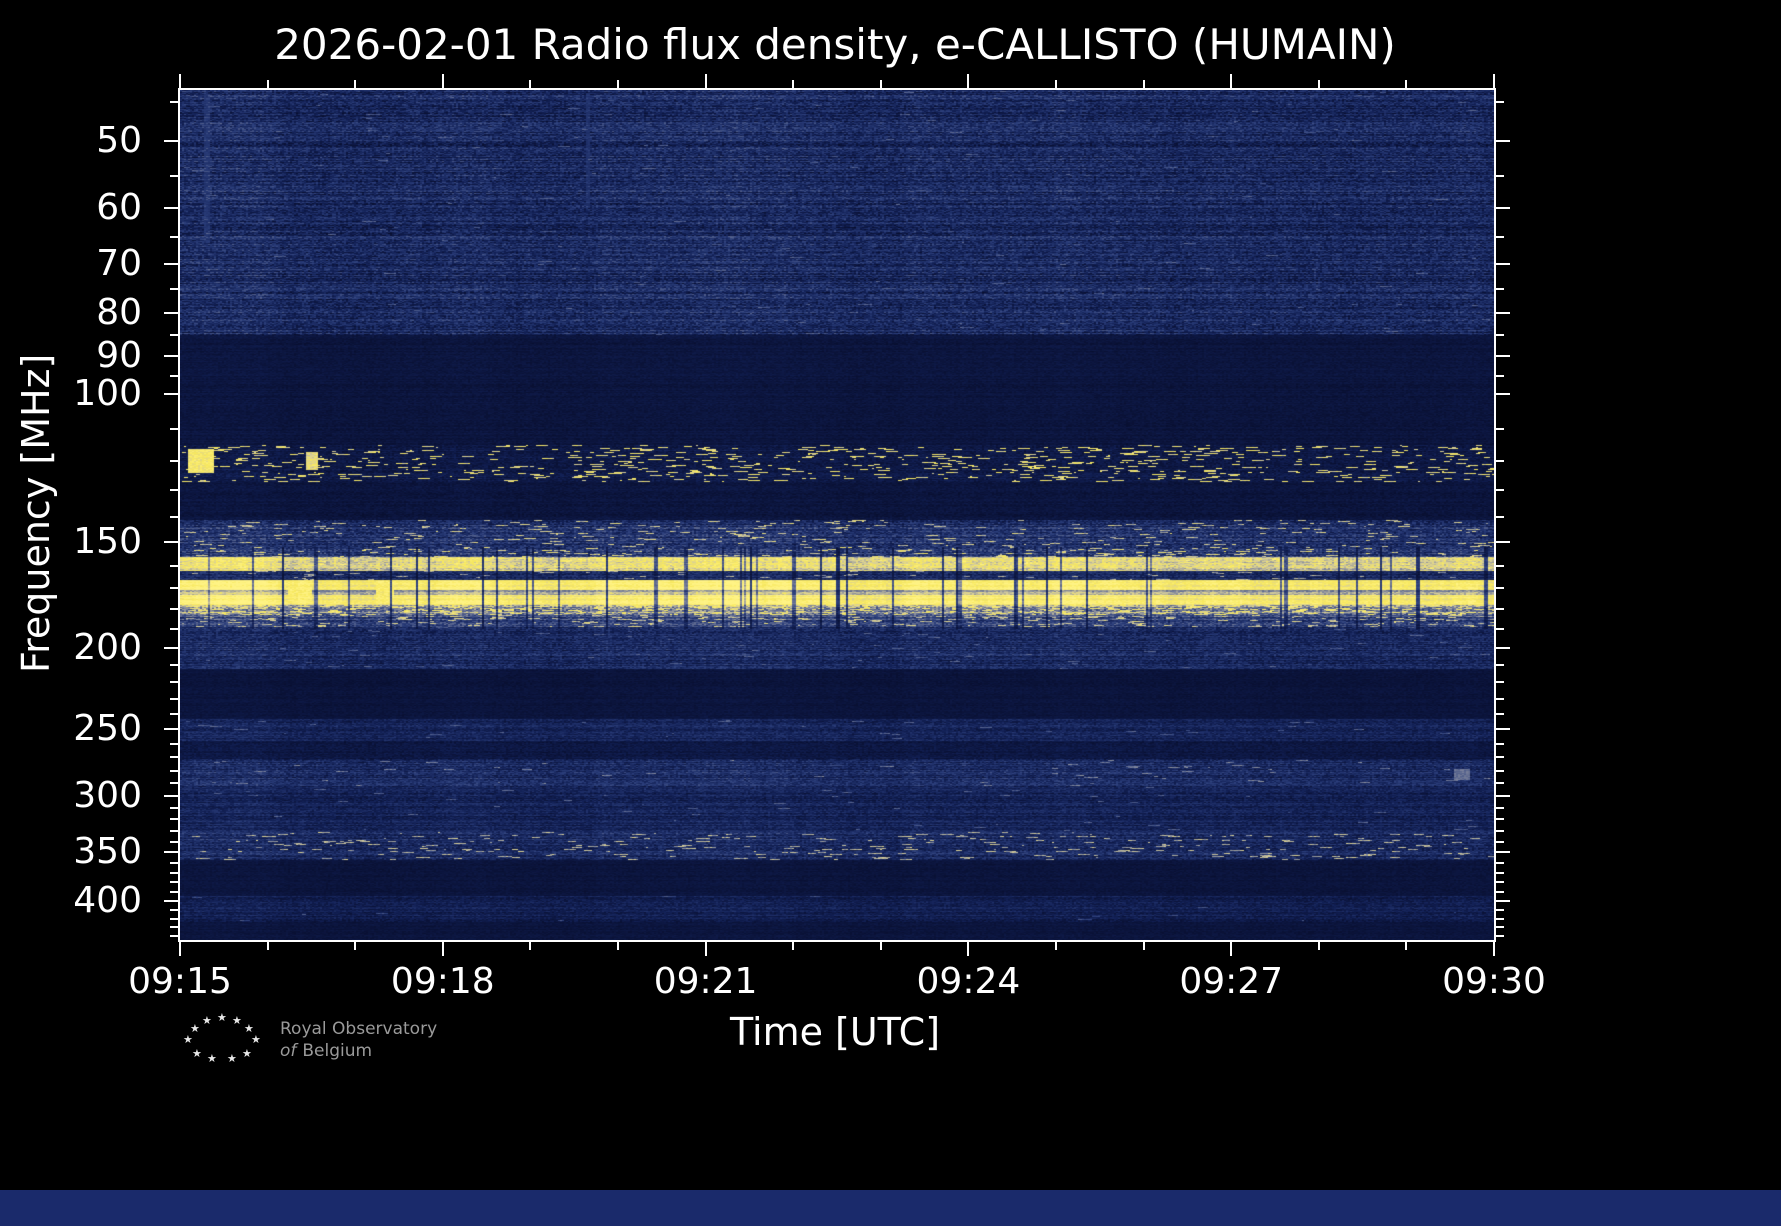 This screenshot has width=1781, height=1226. What do you see at coordinates (180, 981) in the screenshot?
I see `x-tick-label: 09:15` at bounding box center [180, 981].